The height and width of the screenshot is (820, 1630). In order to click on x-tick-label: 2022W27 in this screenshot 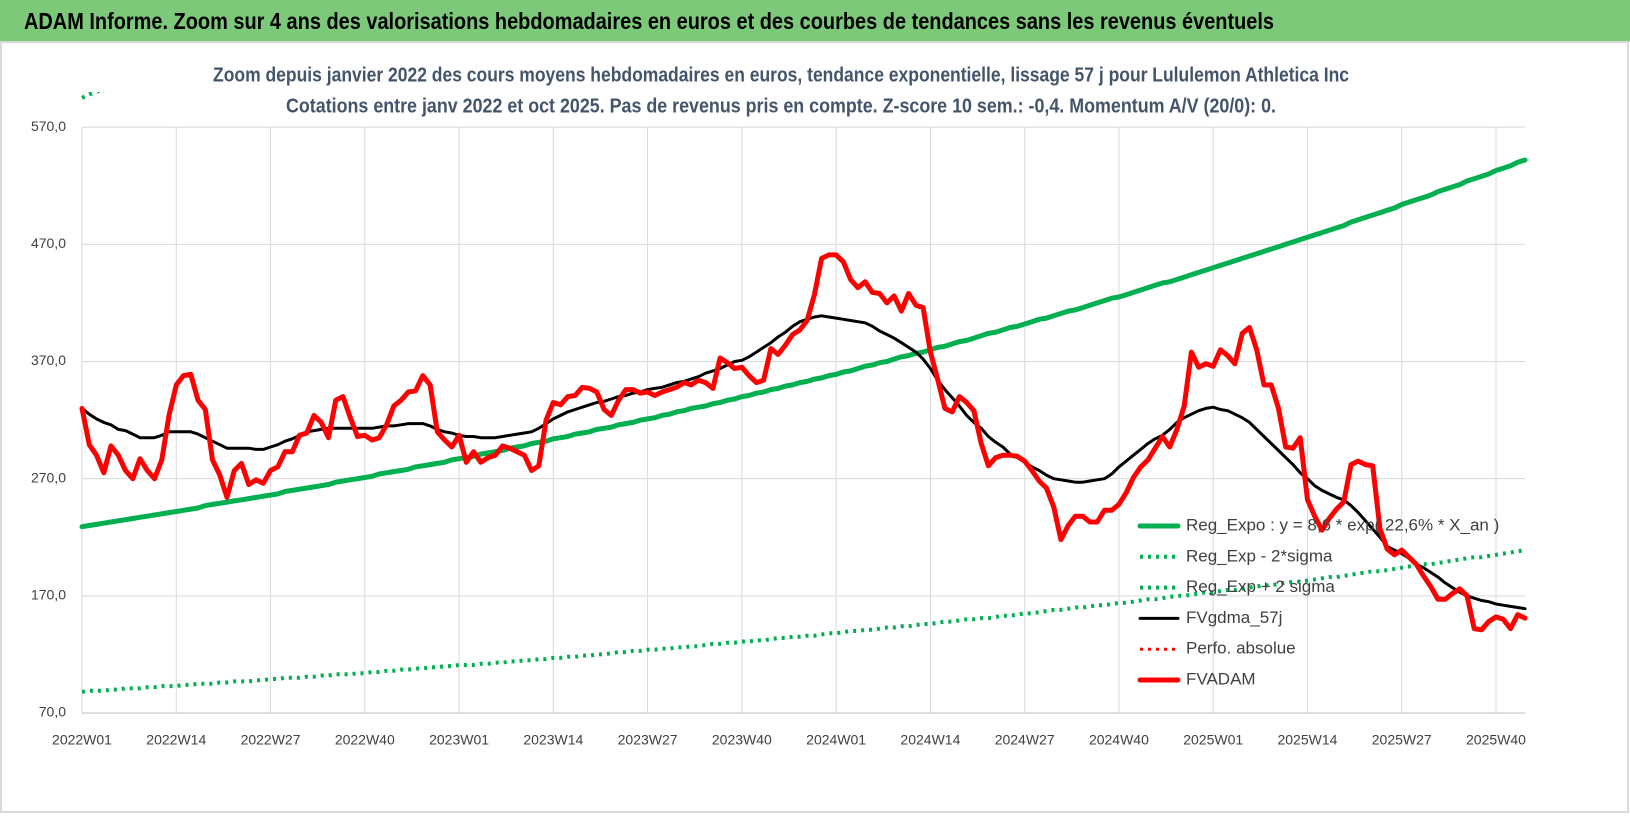, I will do `click(271, 740)`.